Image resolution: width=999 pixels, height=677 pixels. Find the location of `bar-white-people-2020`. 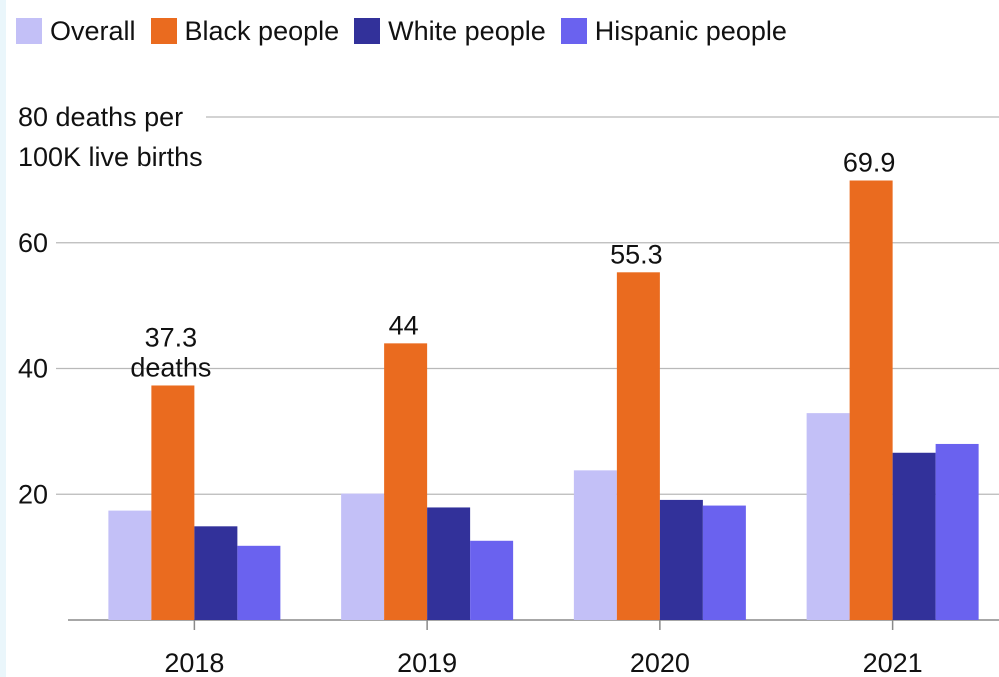

bar-white-people-2020 is located at coordinates (681, 559).